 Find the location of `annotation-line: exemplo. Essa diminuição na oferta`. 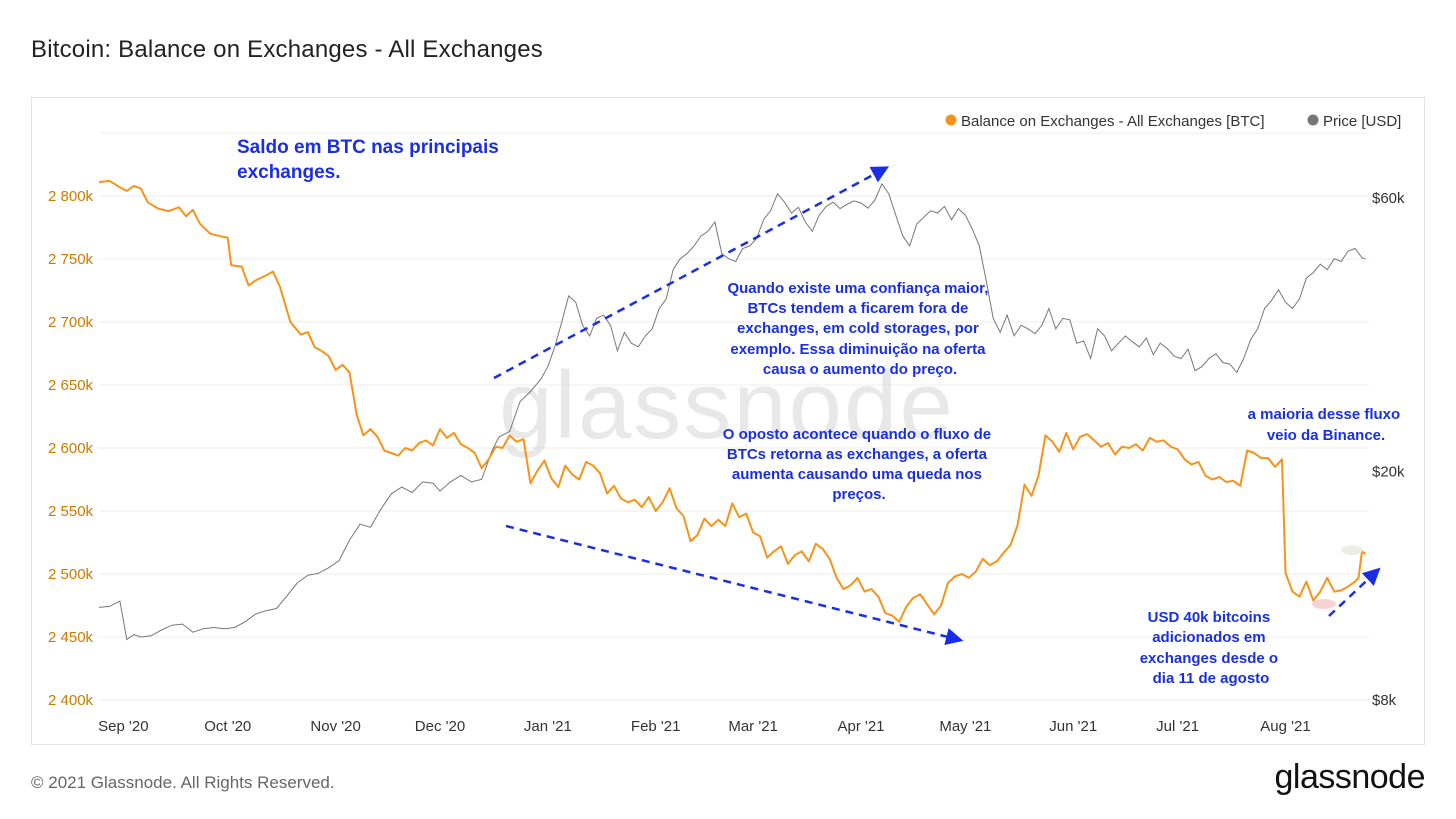

annotation-line: exemplo. Essa diminuição na oferta is located at coordinates (858, 349).